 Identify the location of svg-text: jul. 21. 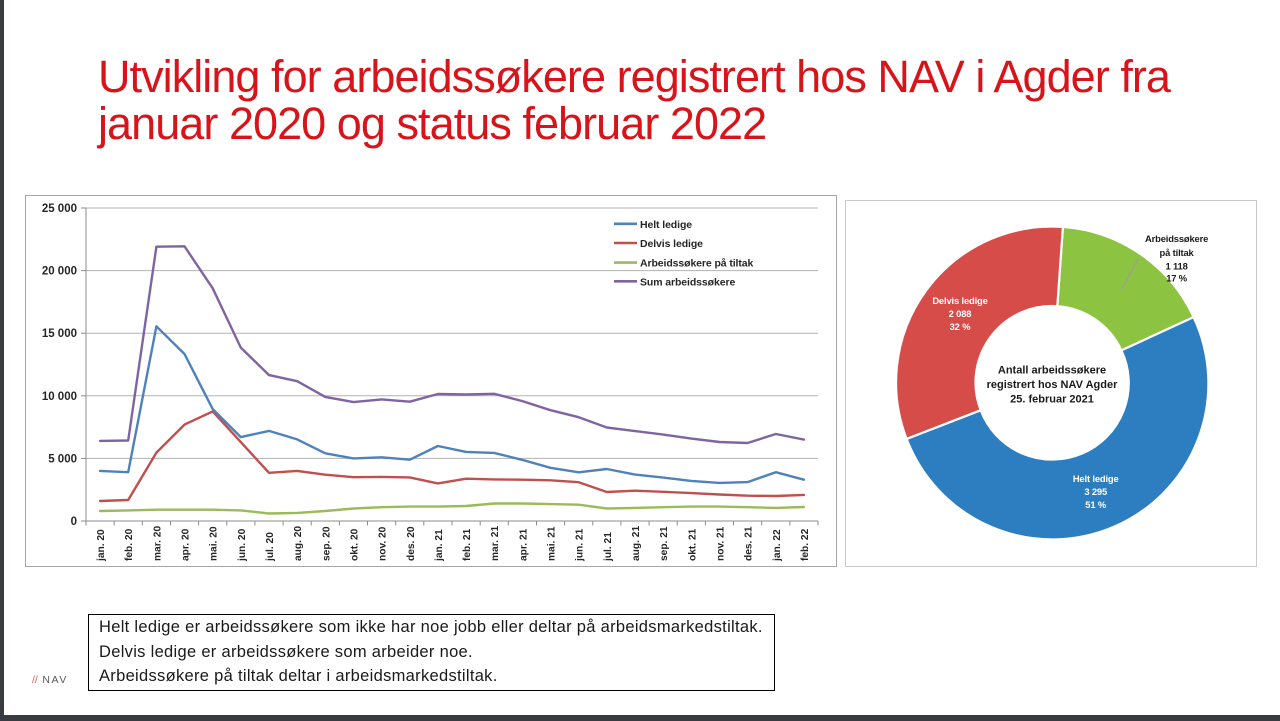
(608, 547).